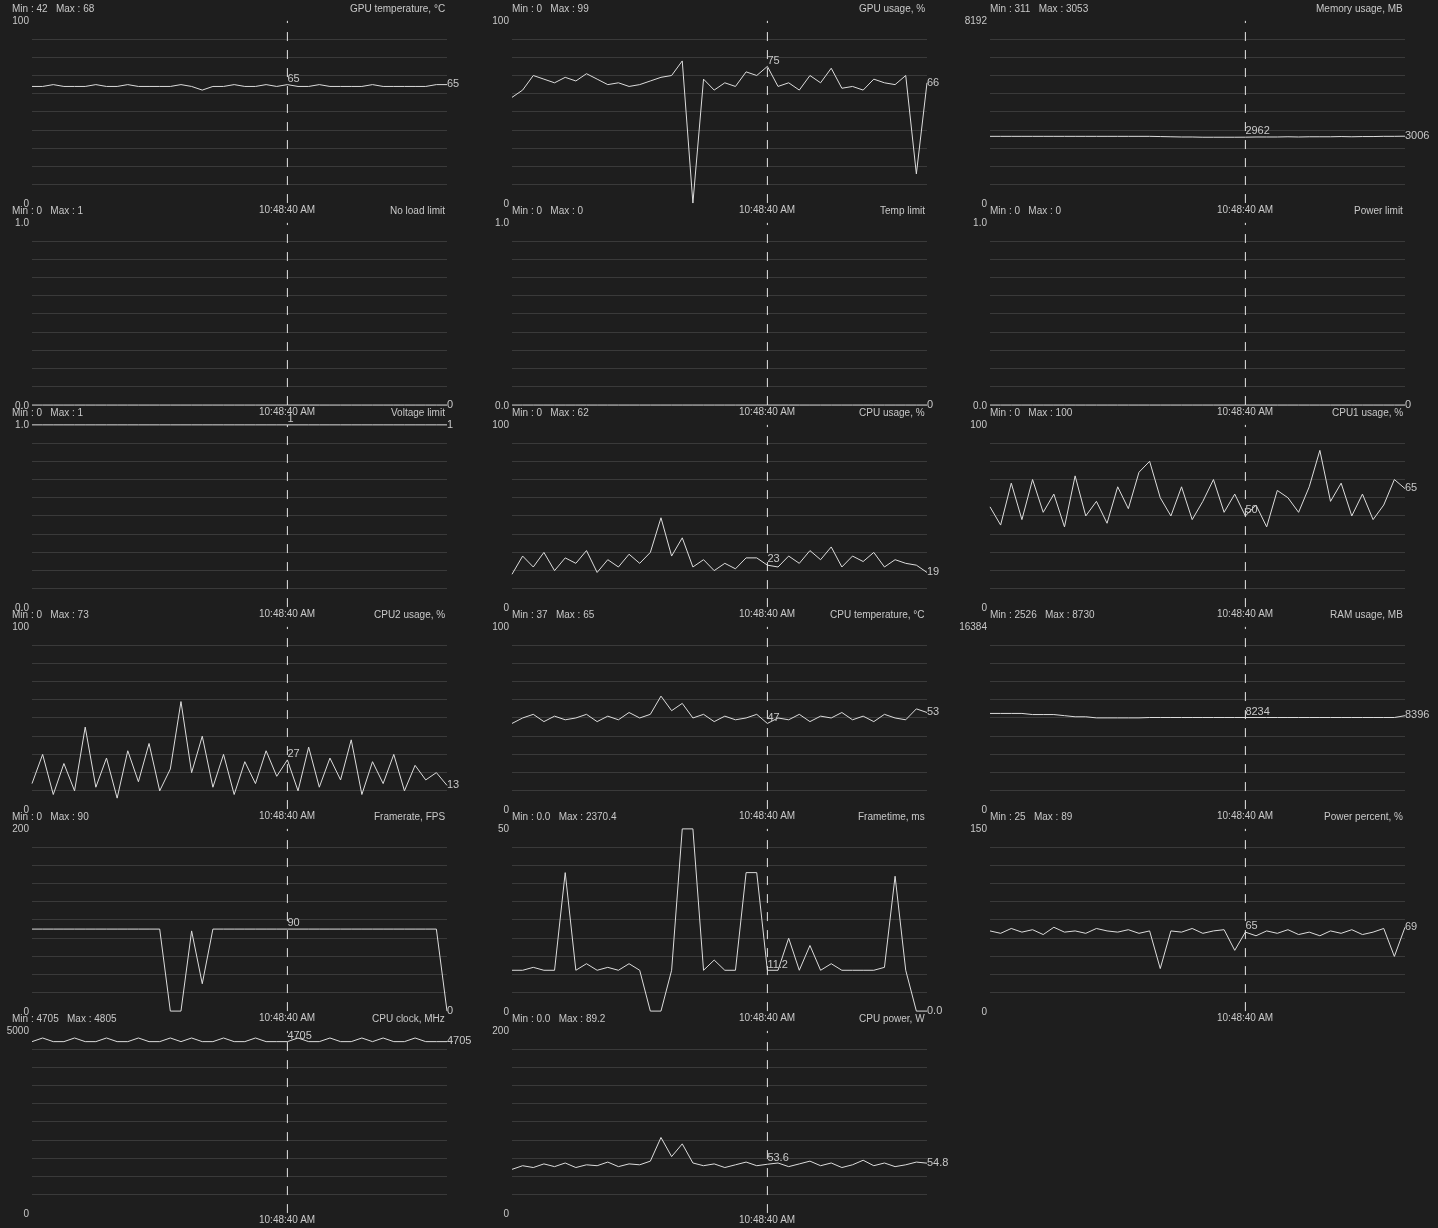  I want to click on data-label: 27, so click(293, 753).